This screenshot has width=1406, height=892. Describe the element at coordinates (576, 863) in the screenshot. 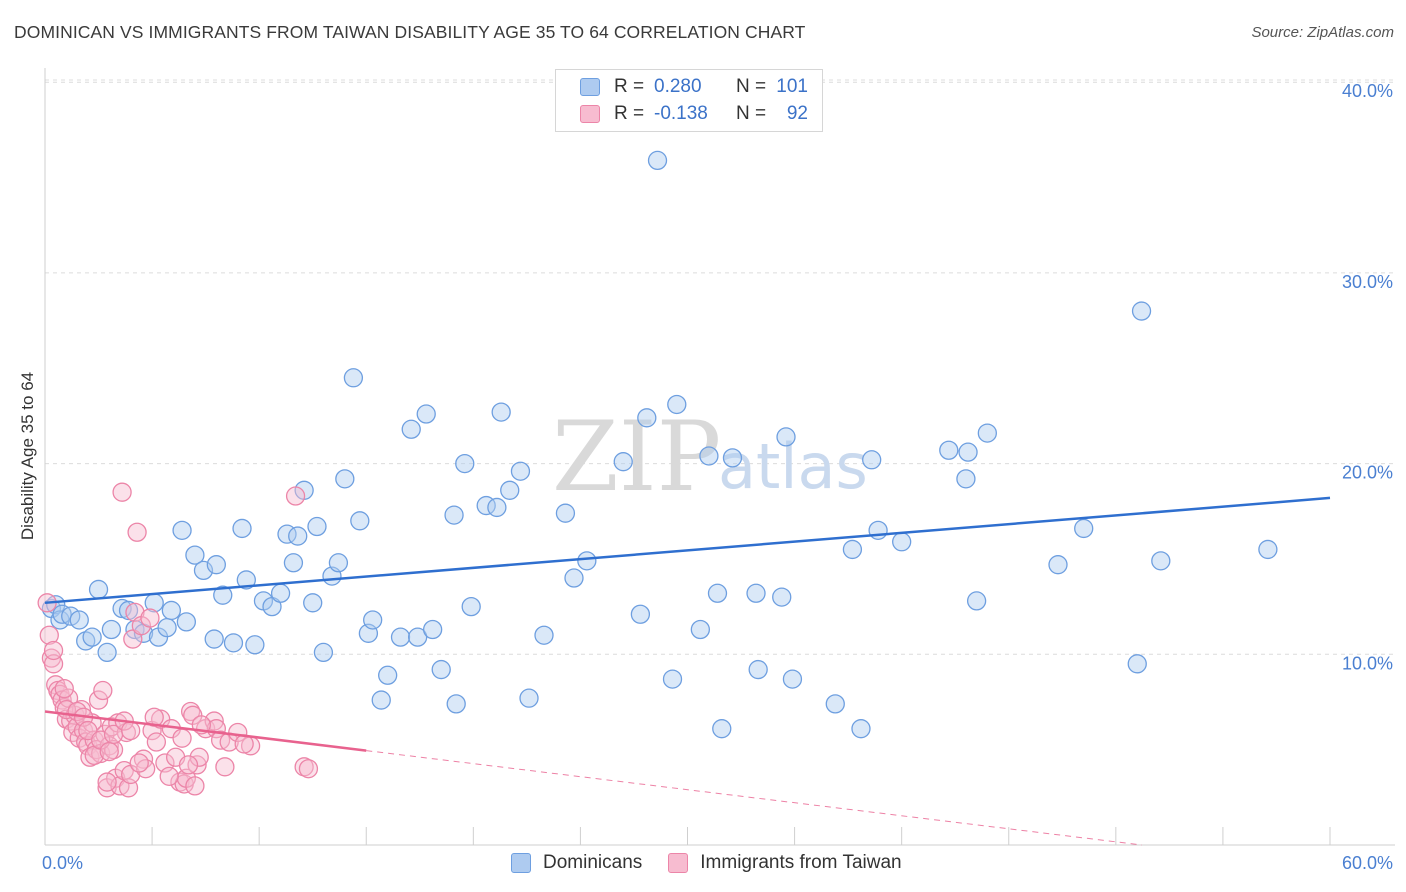

I see `legend-item-dominicans: Dominicans` at that location.